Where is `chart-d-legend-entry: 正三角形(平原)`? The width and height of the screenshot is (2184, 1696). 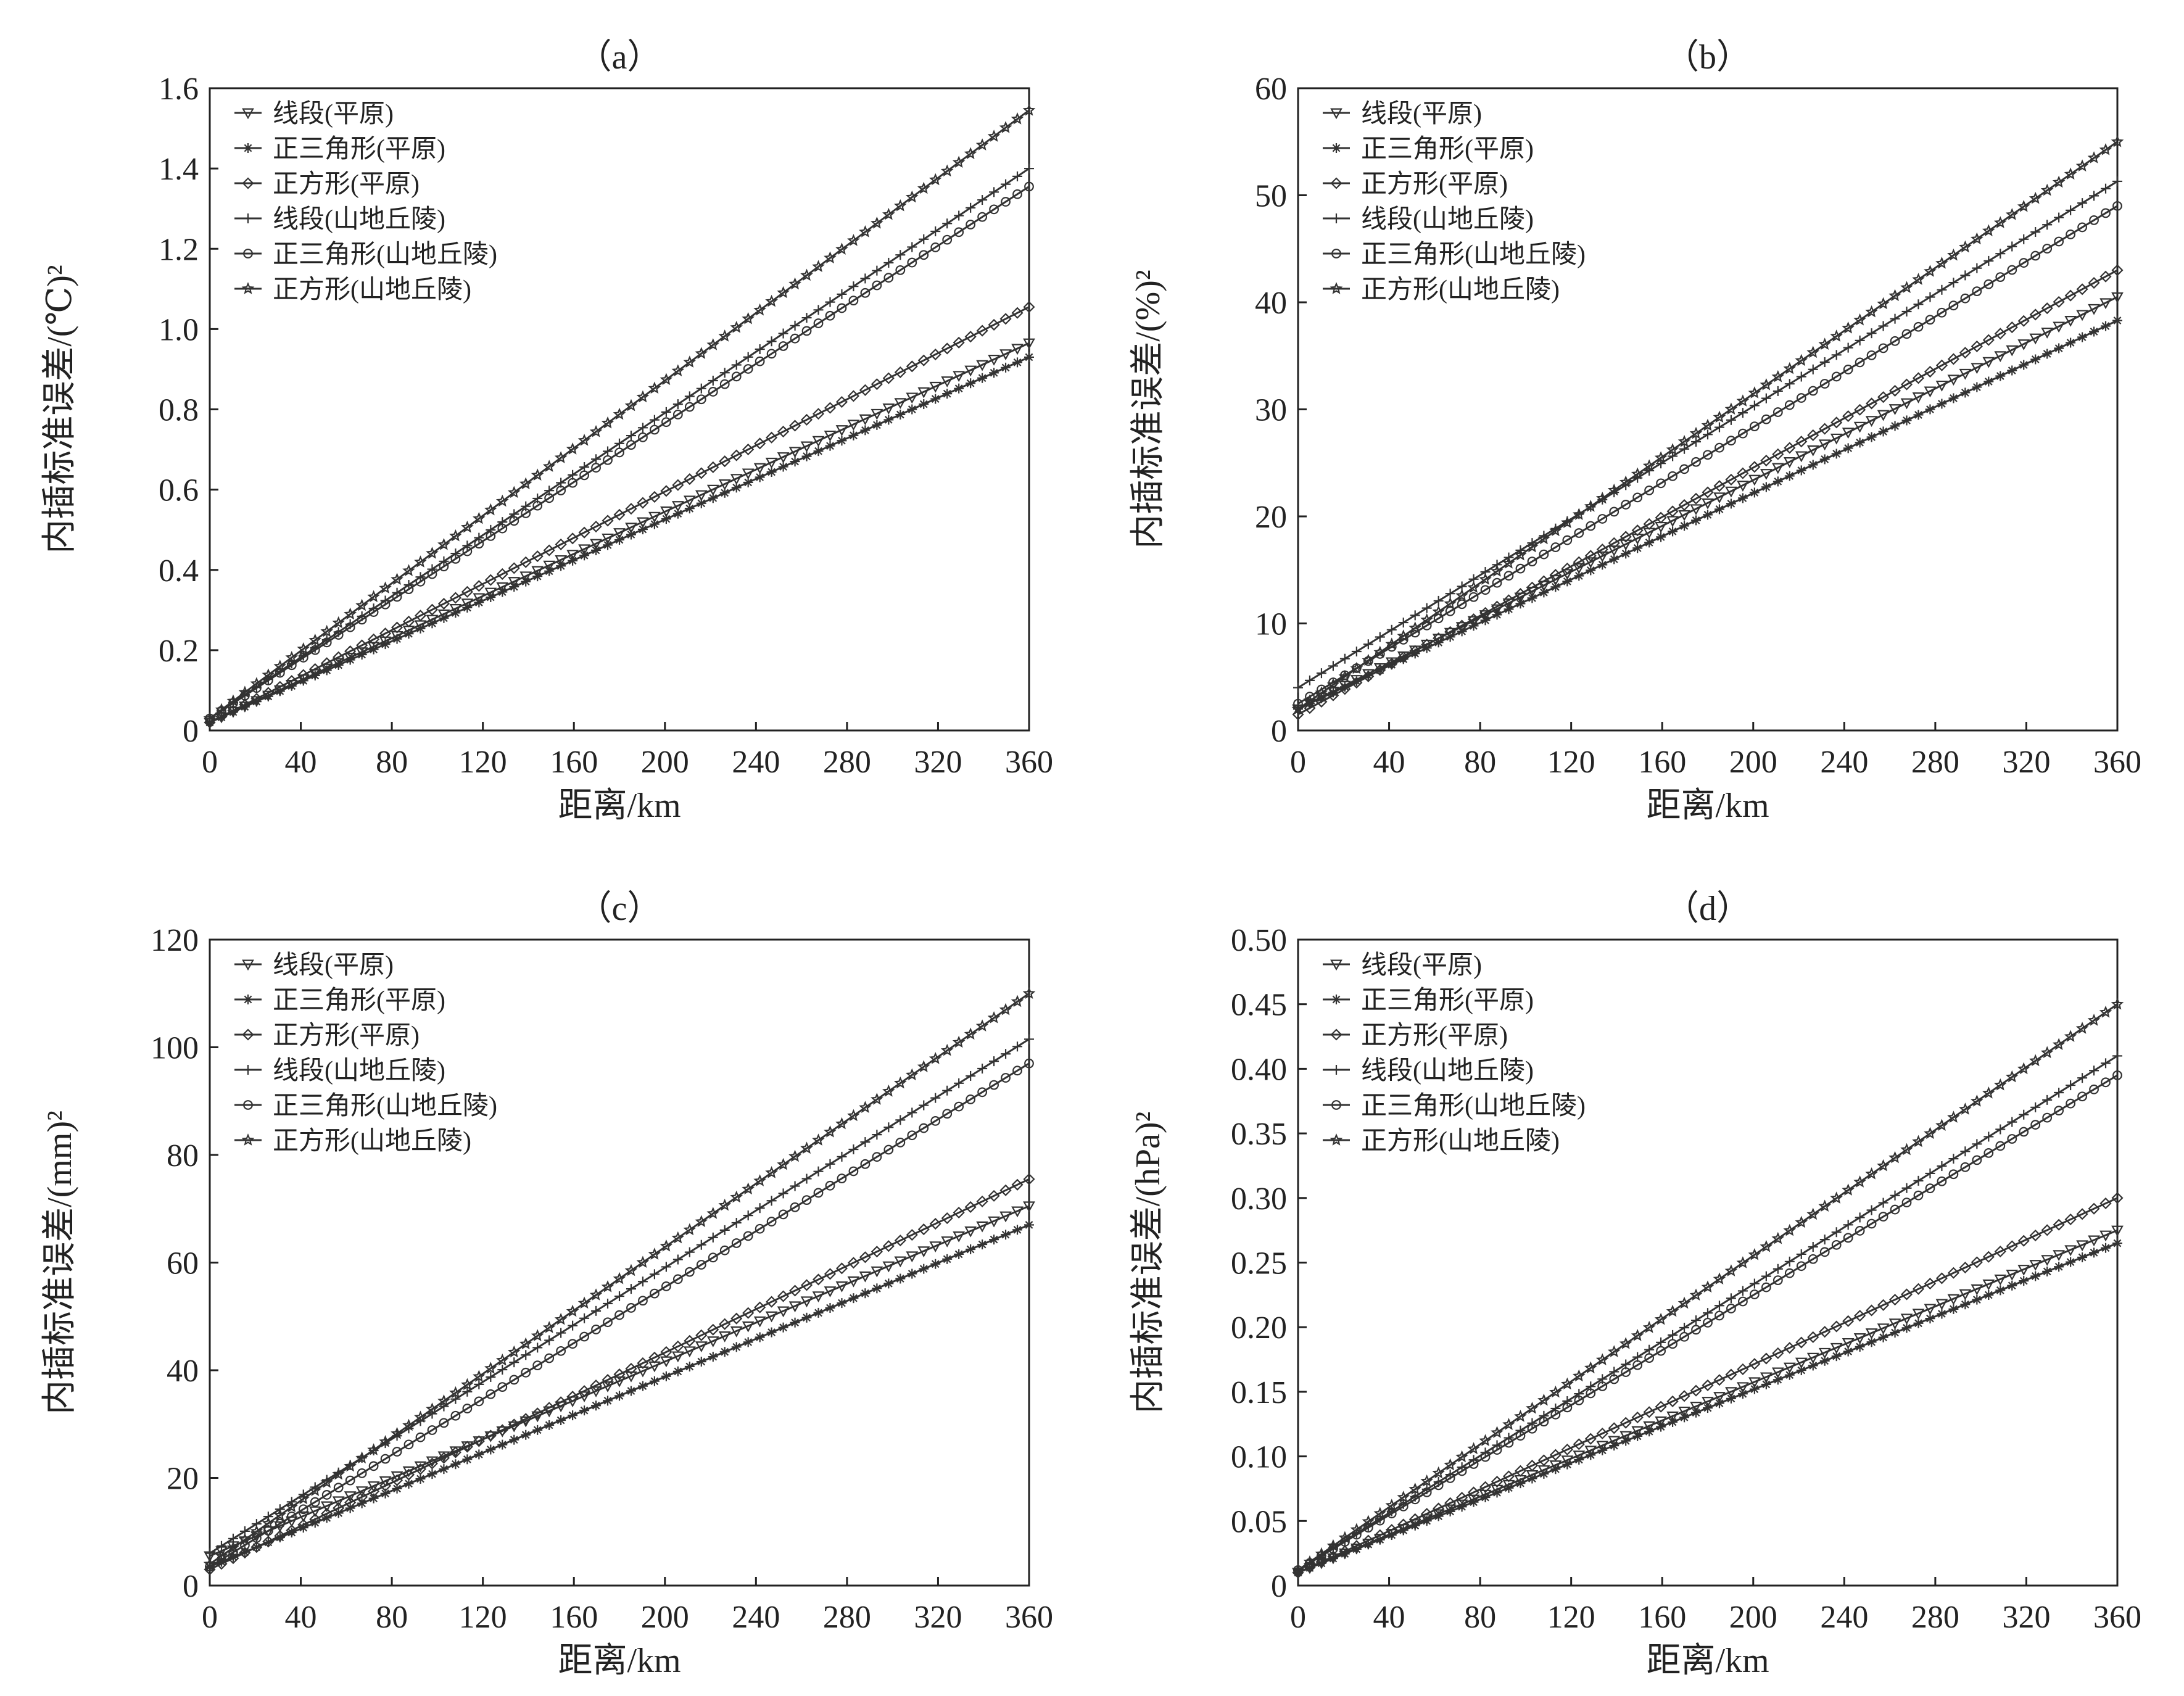
chart-d-legend-entry: 正三角形(平原) is located at coordinates (1429, 1001).